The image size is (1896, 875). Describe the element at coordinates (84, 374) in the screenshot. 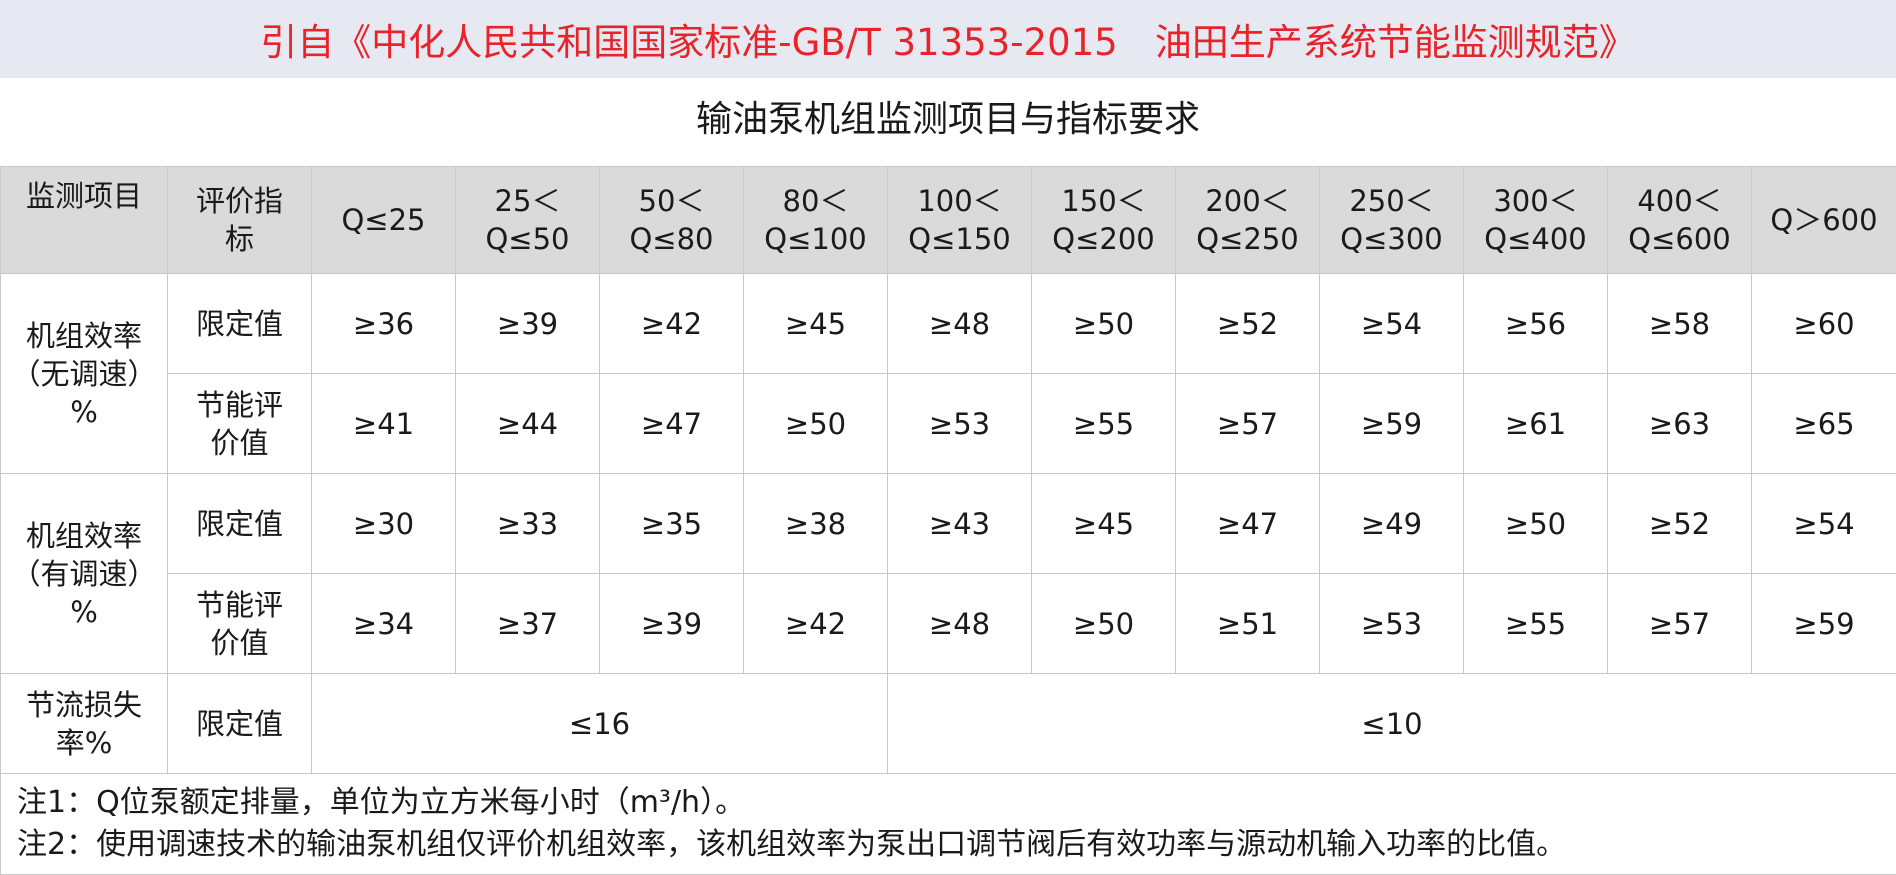

I see `group-item-no-speed-control: 机组效率（无调速）%` at that location.